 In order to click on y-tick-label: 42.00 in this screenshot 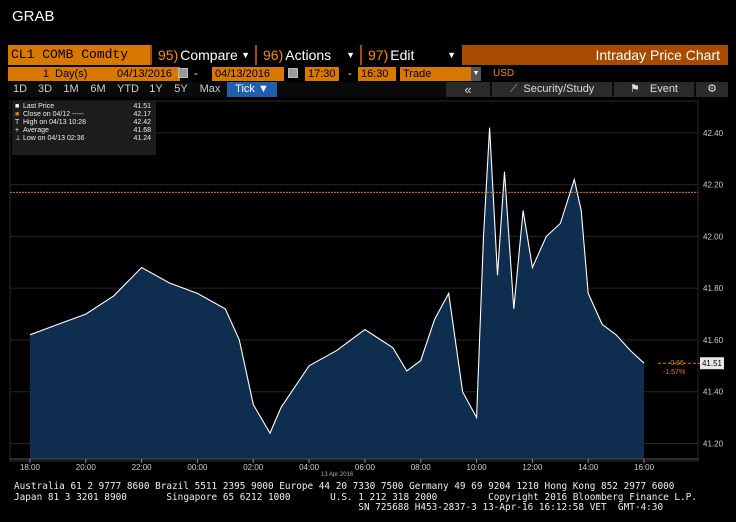, I will do `click(713, 236)`.